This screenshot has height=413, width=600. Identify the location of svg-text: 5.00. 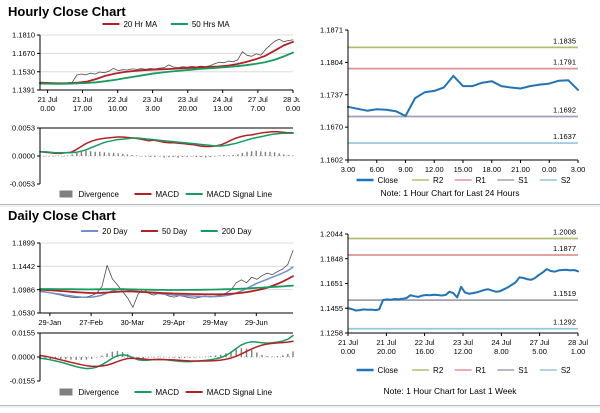
(539, 351).